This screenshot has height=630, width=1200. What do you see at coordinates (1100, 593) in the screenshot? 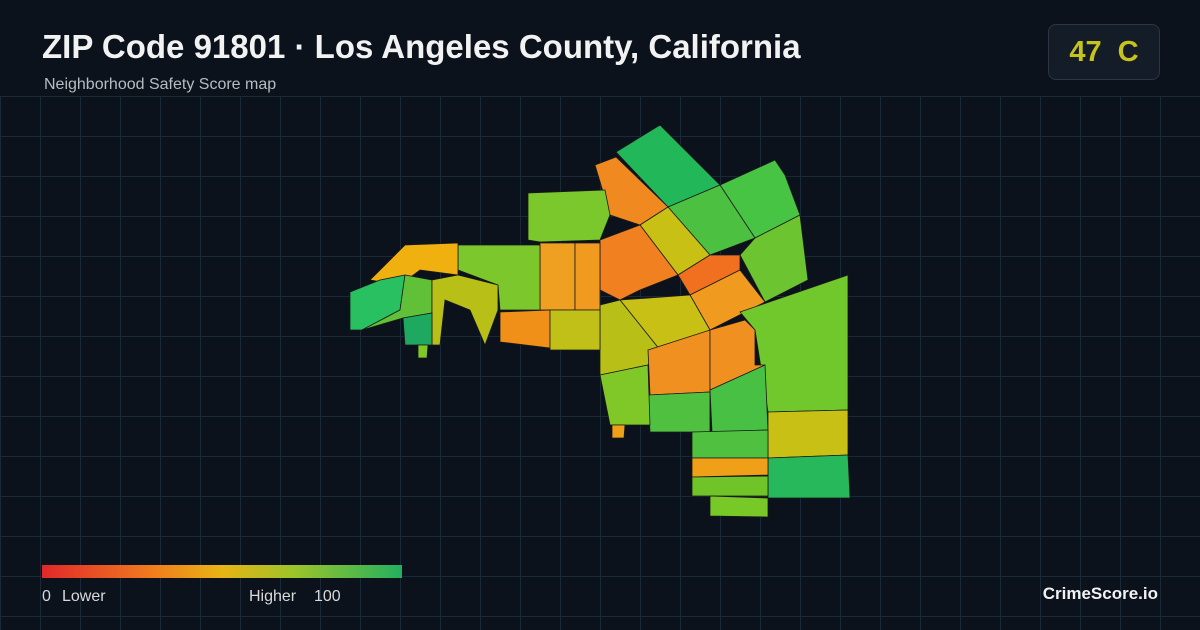
I see `brand: CrimeScore.io` at bounding box center [1100, 593].